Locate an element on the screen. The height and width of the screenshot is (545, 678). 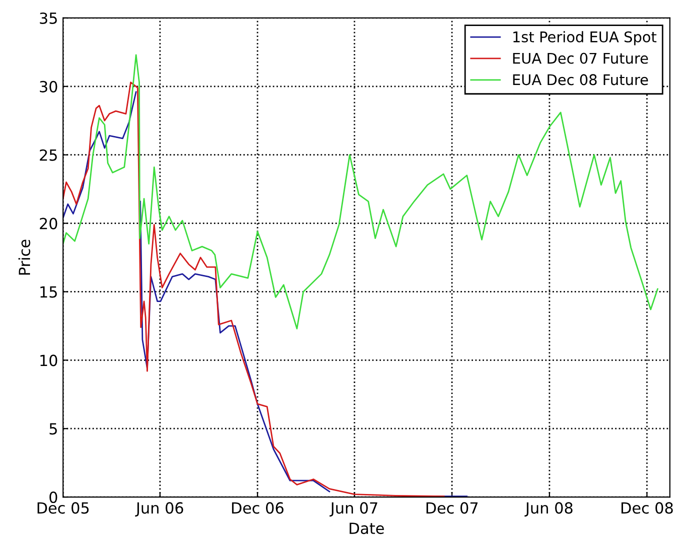
y-tick-label: 15 is located at coordinates (48, 292).